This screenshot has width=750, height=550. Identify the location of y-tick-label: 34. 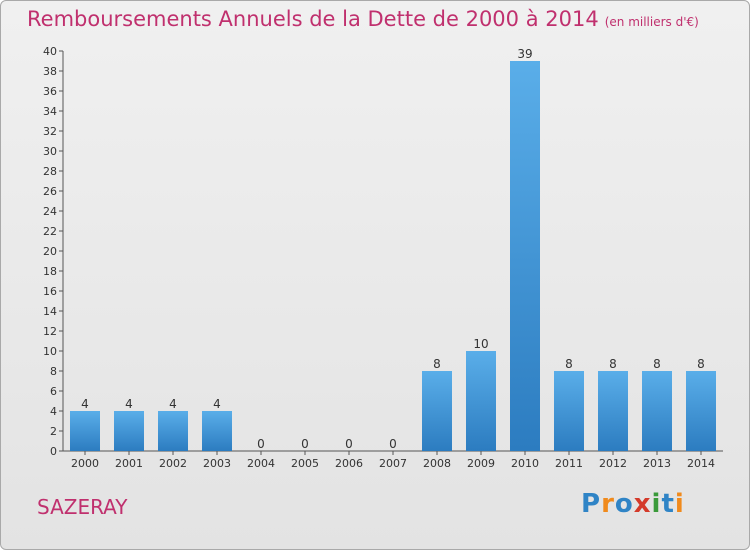
(50, 111).